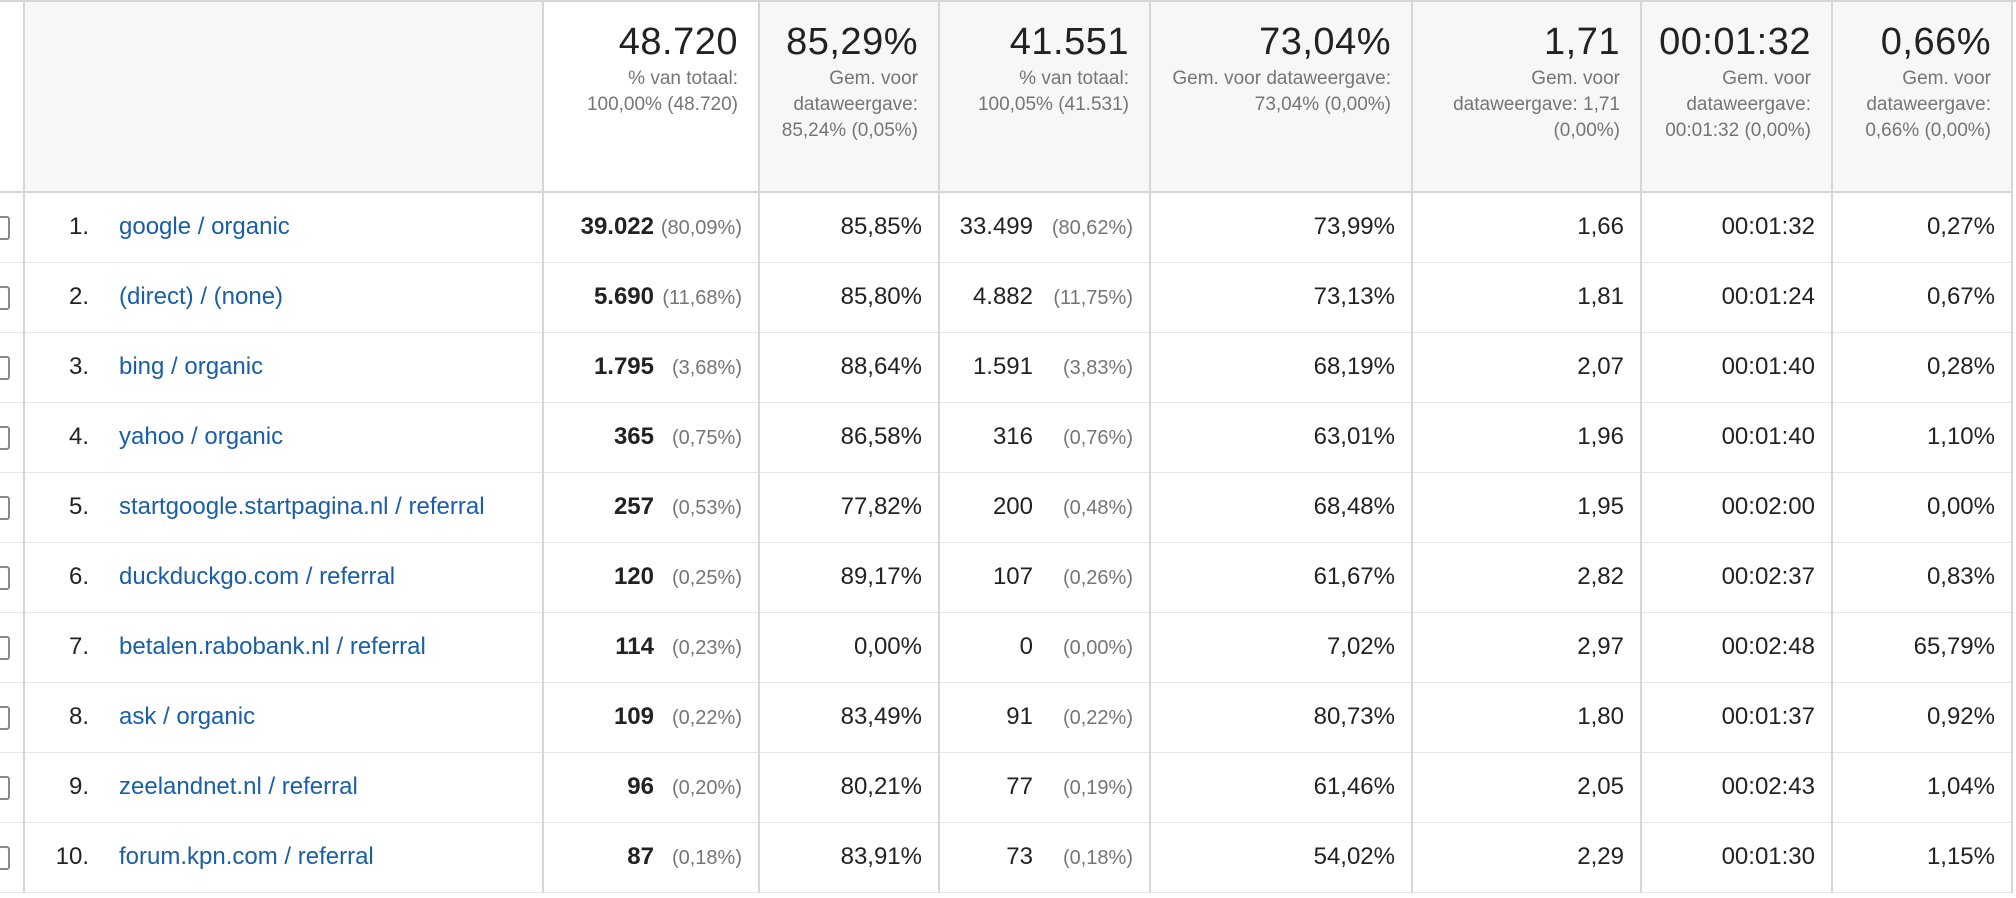  What do you see at coordinates (1019, 716) in the screenshot?
I see `new-users-value: 91` at bounding box center [1019, 716].